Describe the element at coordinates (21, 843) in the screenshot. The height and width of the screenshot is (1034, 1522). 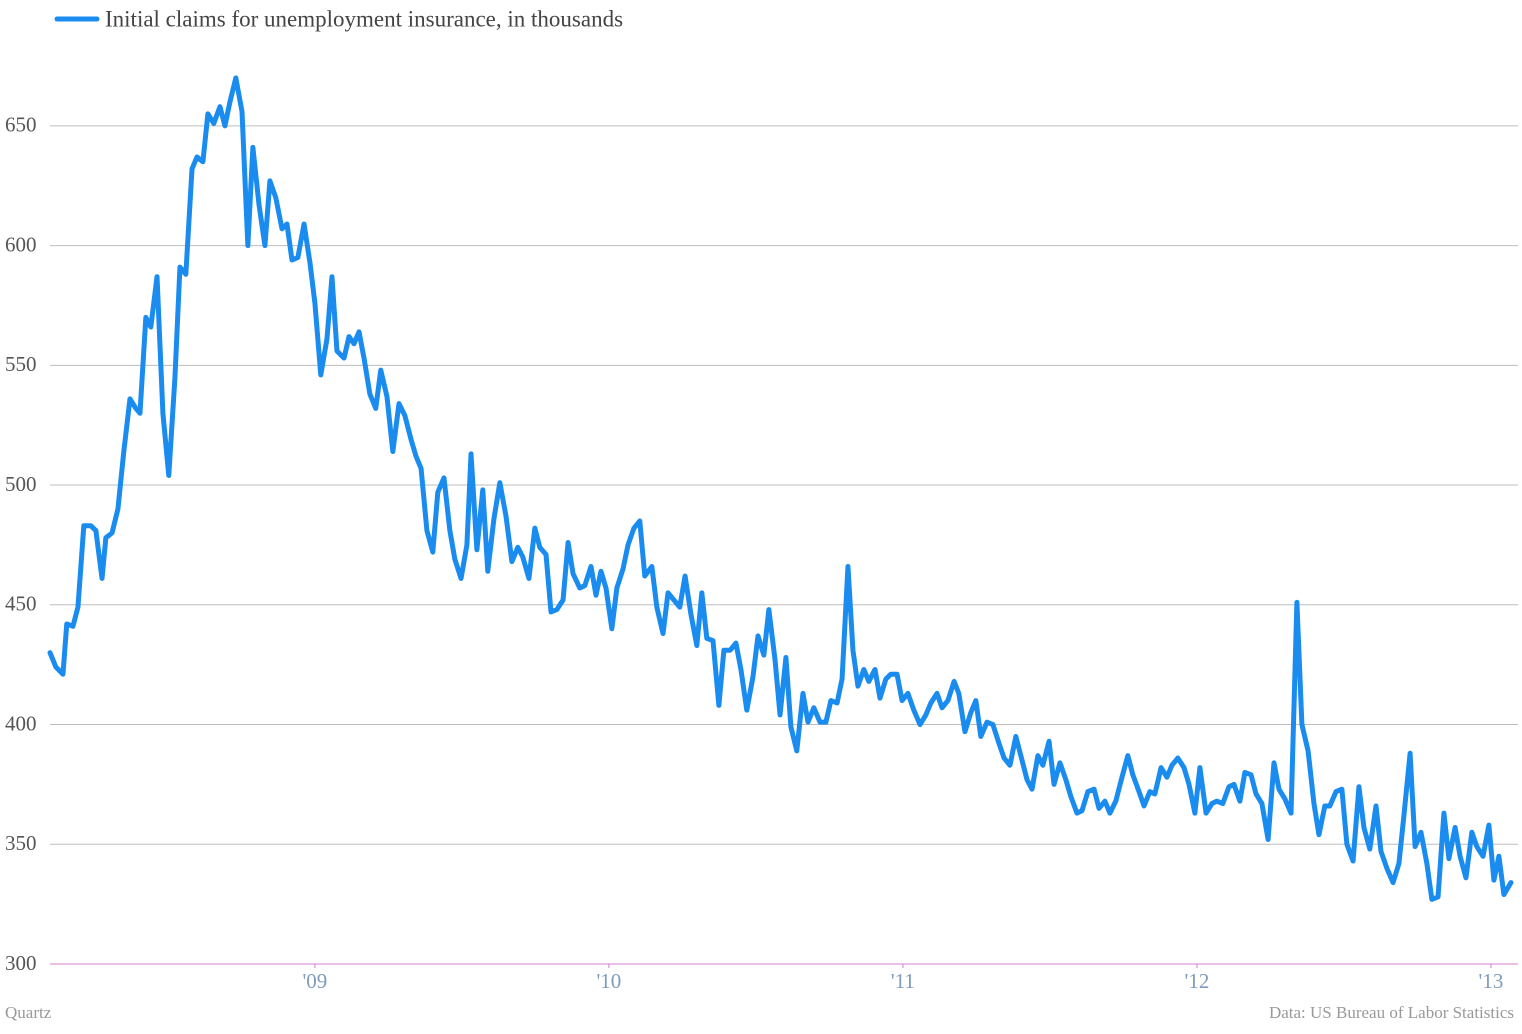
I see `y-tick-label: 350` at that location.